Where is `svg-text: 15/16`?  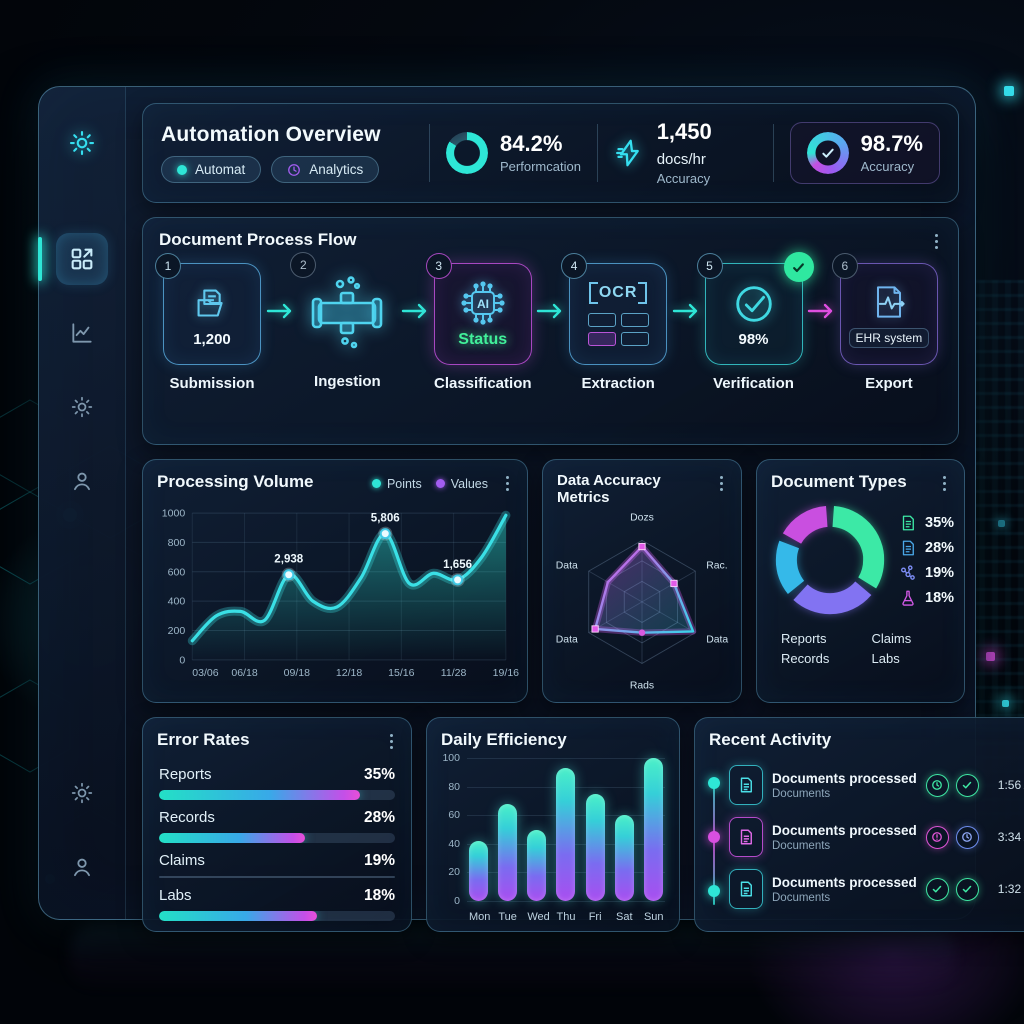 svg-text: 15/16 is located at coordinates (401, 673).